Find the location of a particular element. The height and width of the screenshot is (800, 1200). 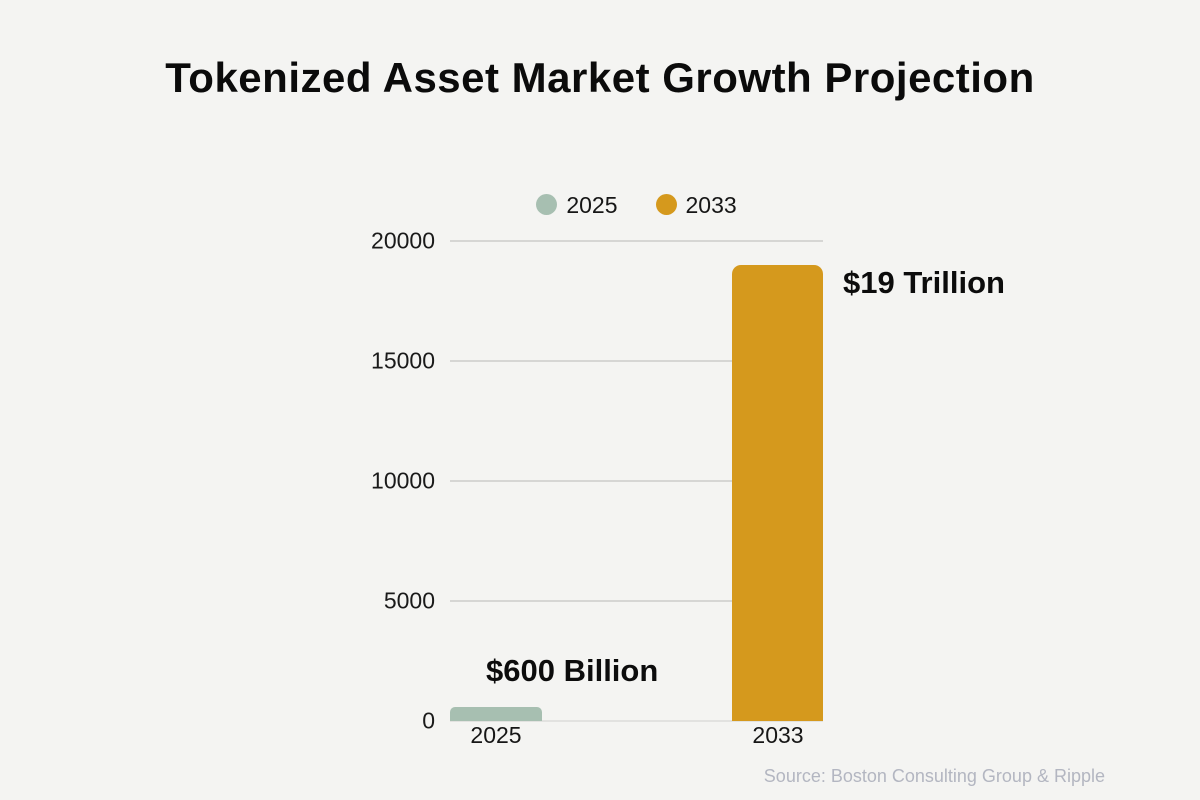

value-label-2033: $19 Trillion is located at coordinates (924, 282).